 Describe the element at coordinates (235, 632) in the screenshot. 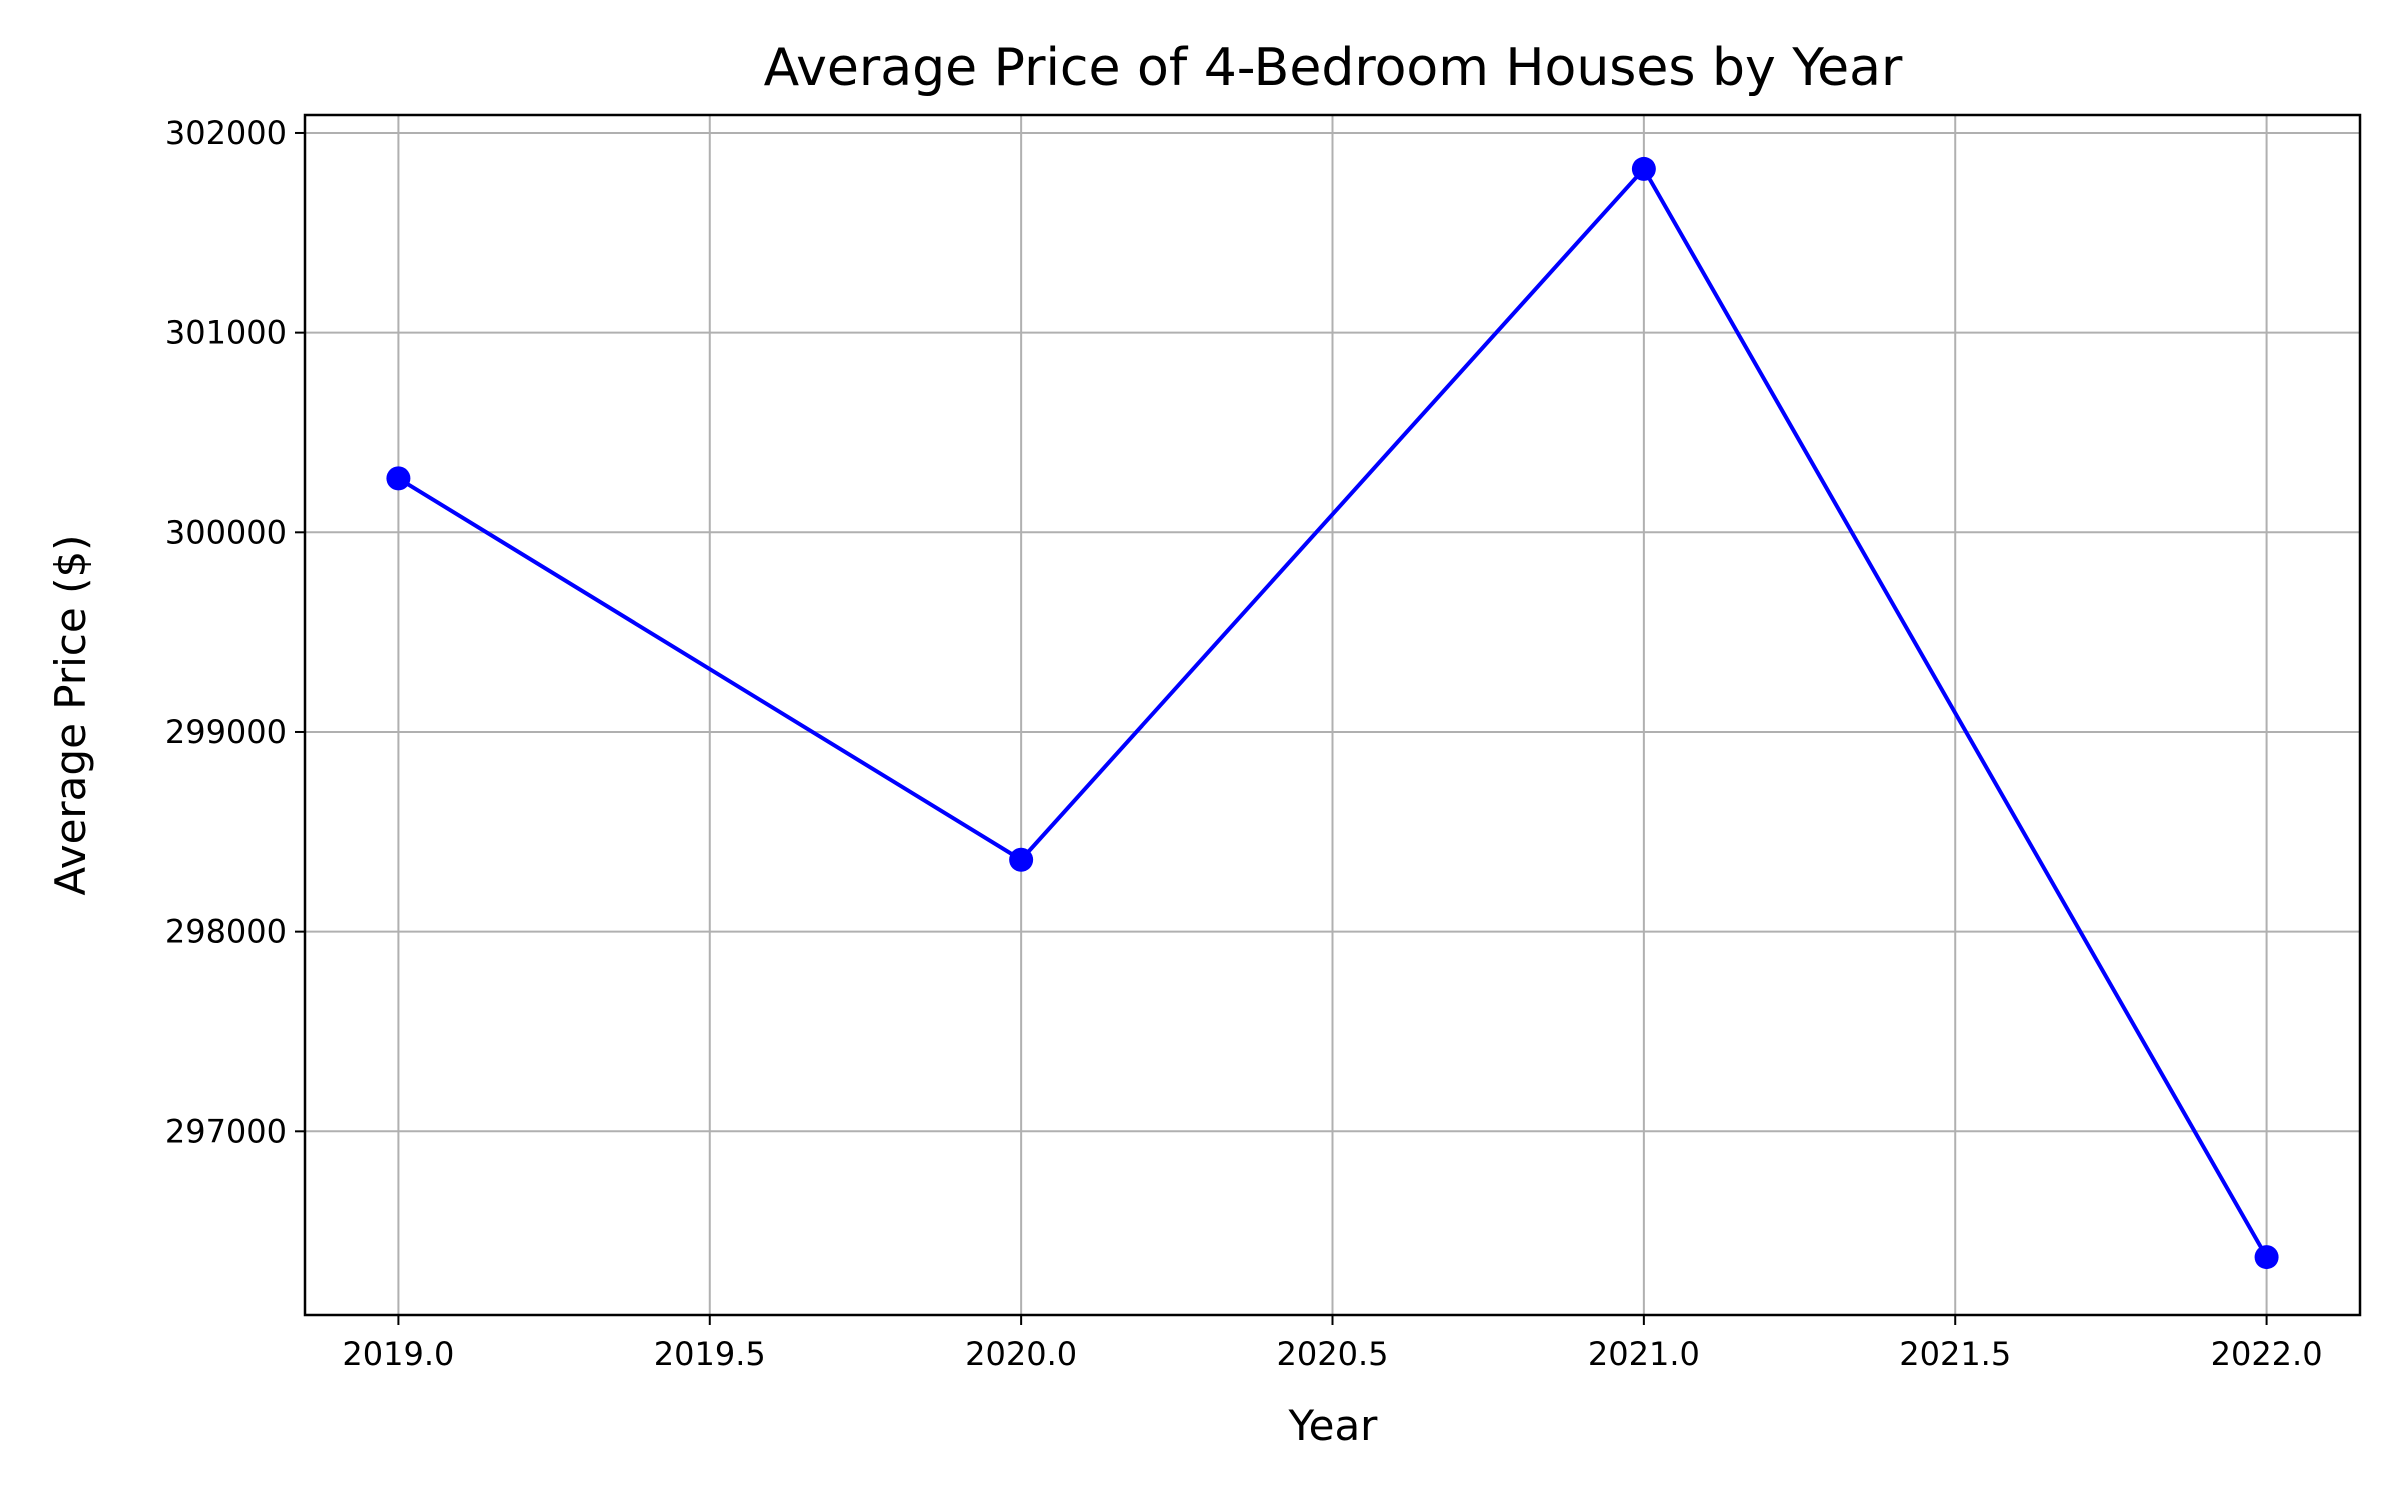

I see `y-axis-ticks: 297000 298000 299000 300000 301000 302000` at that location.